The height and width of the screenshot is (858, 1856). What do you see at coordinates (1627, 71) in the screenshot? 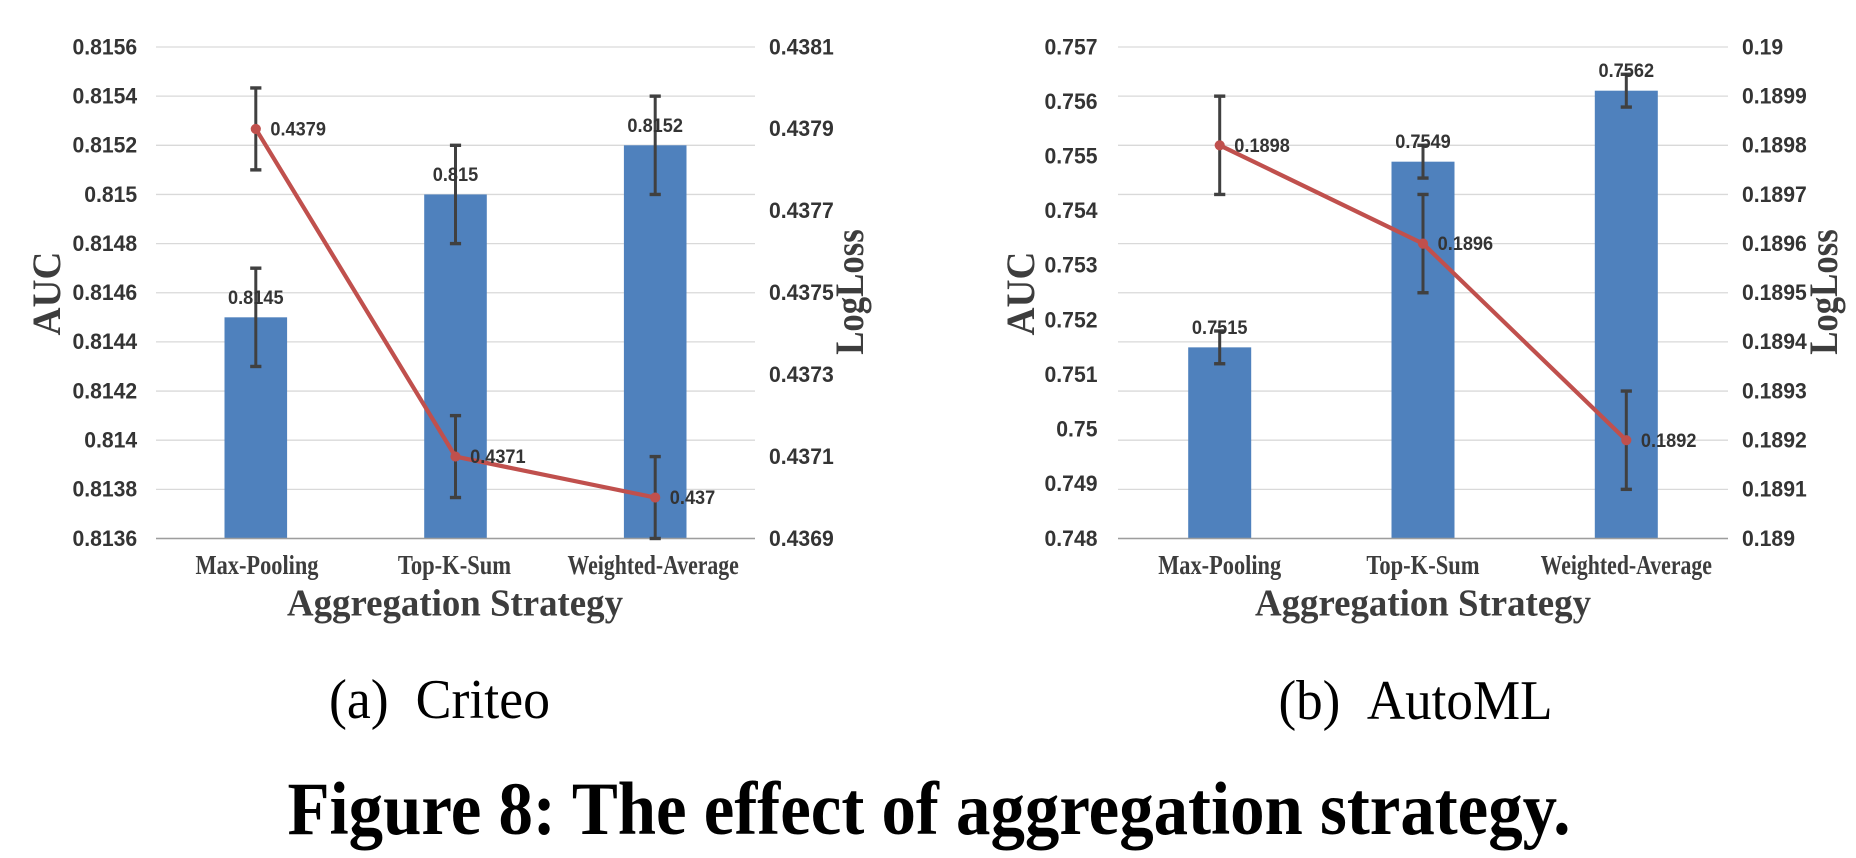
I see `svg-text: 0.7562` at bounding box center [1627, 71].